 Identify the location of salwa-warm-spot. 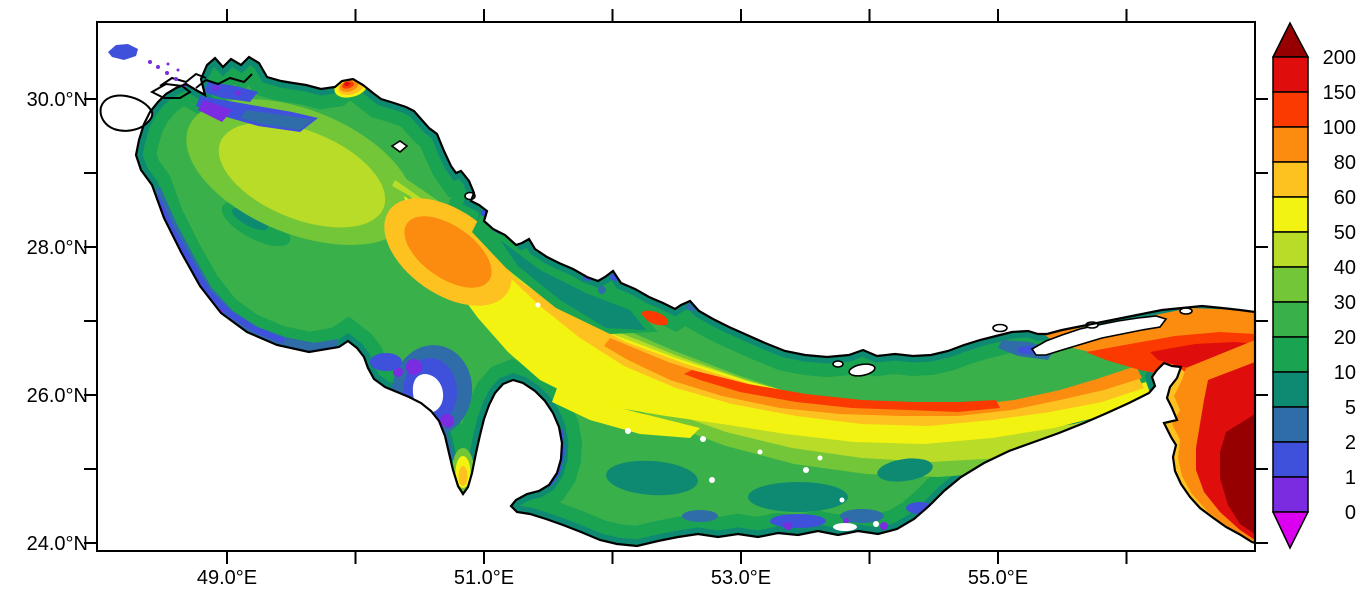
(463, 470).